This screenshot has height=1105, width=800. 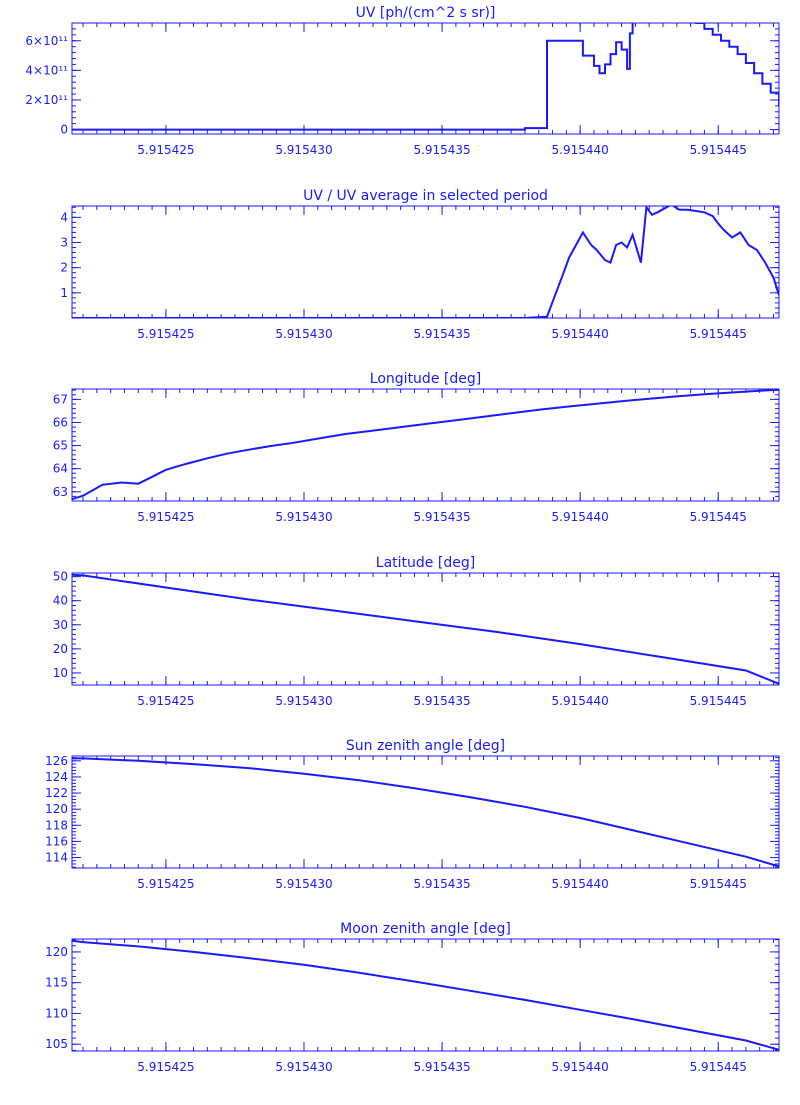 I want to click on y-tick-label: 122, so click(x=56, y=793).